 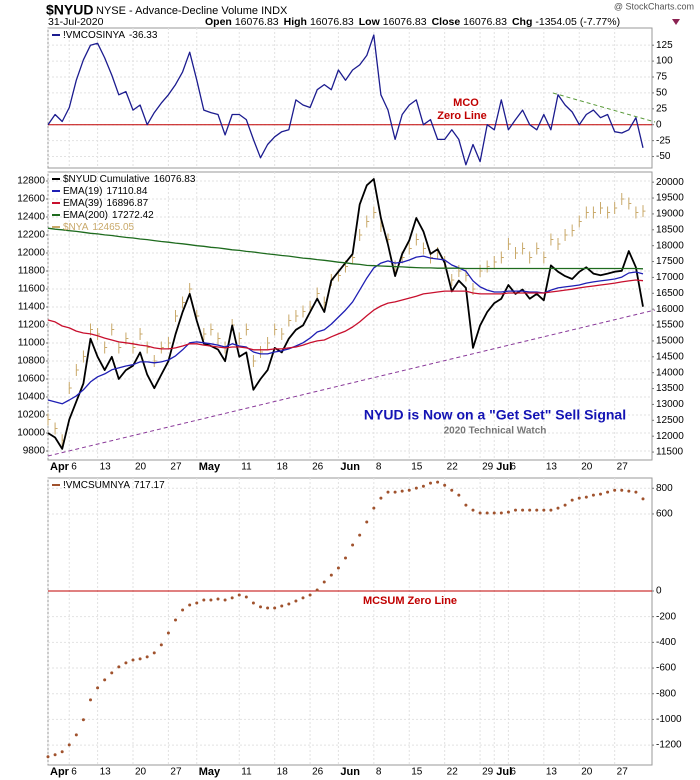 I want to click on legend-entry: $NYUD Cumulative 16076.83, so click(x=129, y=179).